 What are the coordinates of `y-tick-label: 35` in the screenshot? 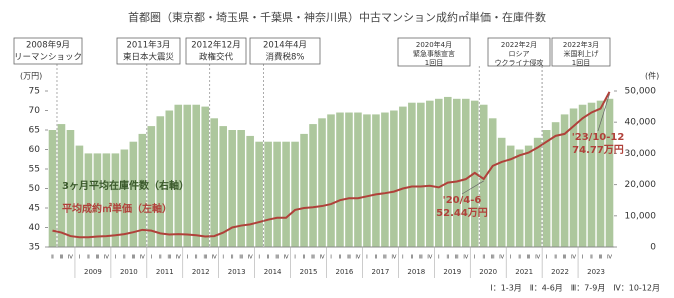 It's located at (34, 248).